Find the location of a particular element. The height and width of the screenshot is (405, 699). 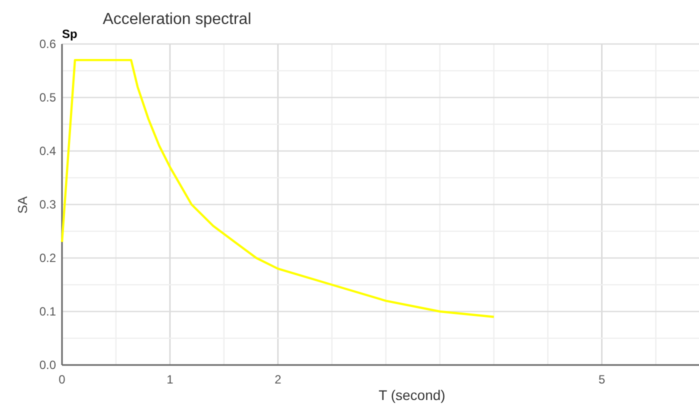

x-tick-label: 2 is located at coordinates (278, 379).